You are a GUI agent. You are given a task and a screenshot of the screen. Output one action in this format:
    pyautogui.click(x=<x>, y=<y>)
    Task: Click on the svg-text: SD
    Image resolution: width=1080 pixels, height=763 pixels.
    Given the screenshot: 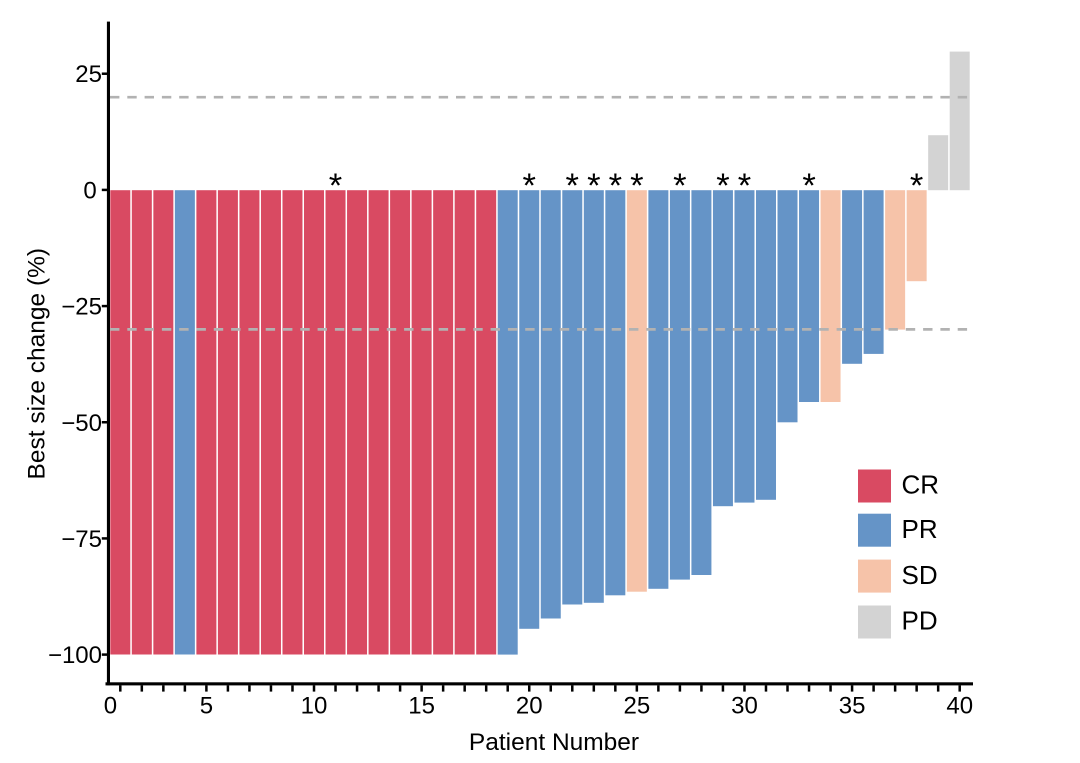 What is the action you would take?
    pyautogui.click(x=920, y=575)
    